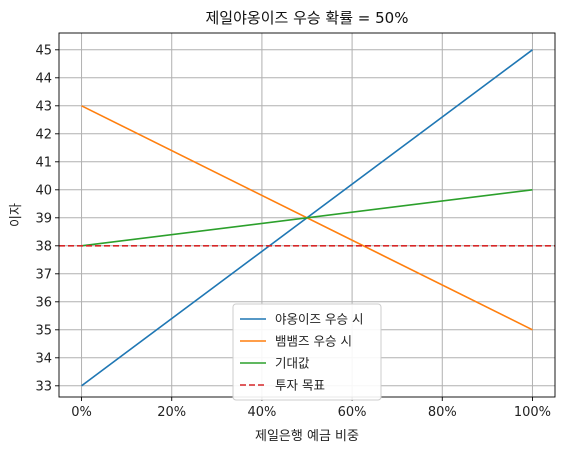 The width and height of the screenshot is (565, 453). What do you see at coordinates (307, 436) in the screenshot?
I see `x-axis-label: 제일은행 예금 비중` at bounding box center [307, 436].